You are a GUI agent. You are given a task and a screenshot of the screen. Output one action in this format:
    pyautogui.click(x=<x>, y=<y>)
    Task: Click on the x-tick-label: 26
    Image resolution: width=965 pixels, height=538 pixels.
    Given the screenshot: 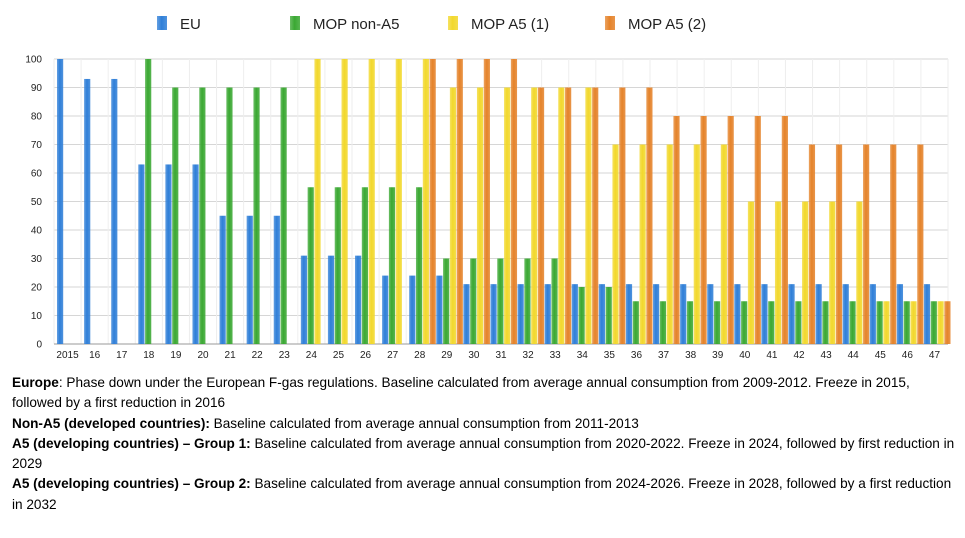 What is the action you would take?
    pyautogui.click(x=366, y=355)
    